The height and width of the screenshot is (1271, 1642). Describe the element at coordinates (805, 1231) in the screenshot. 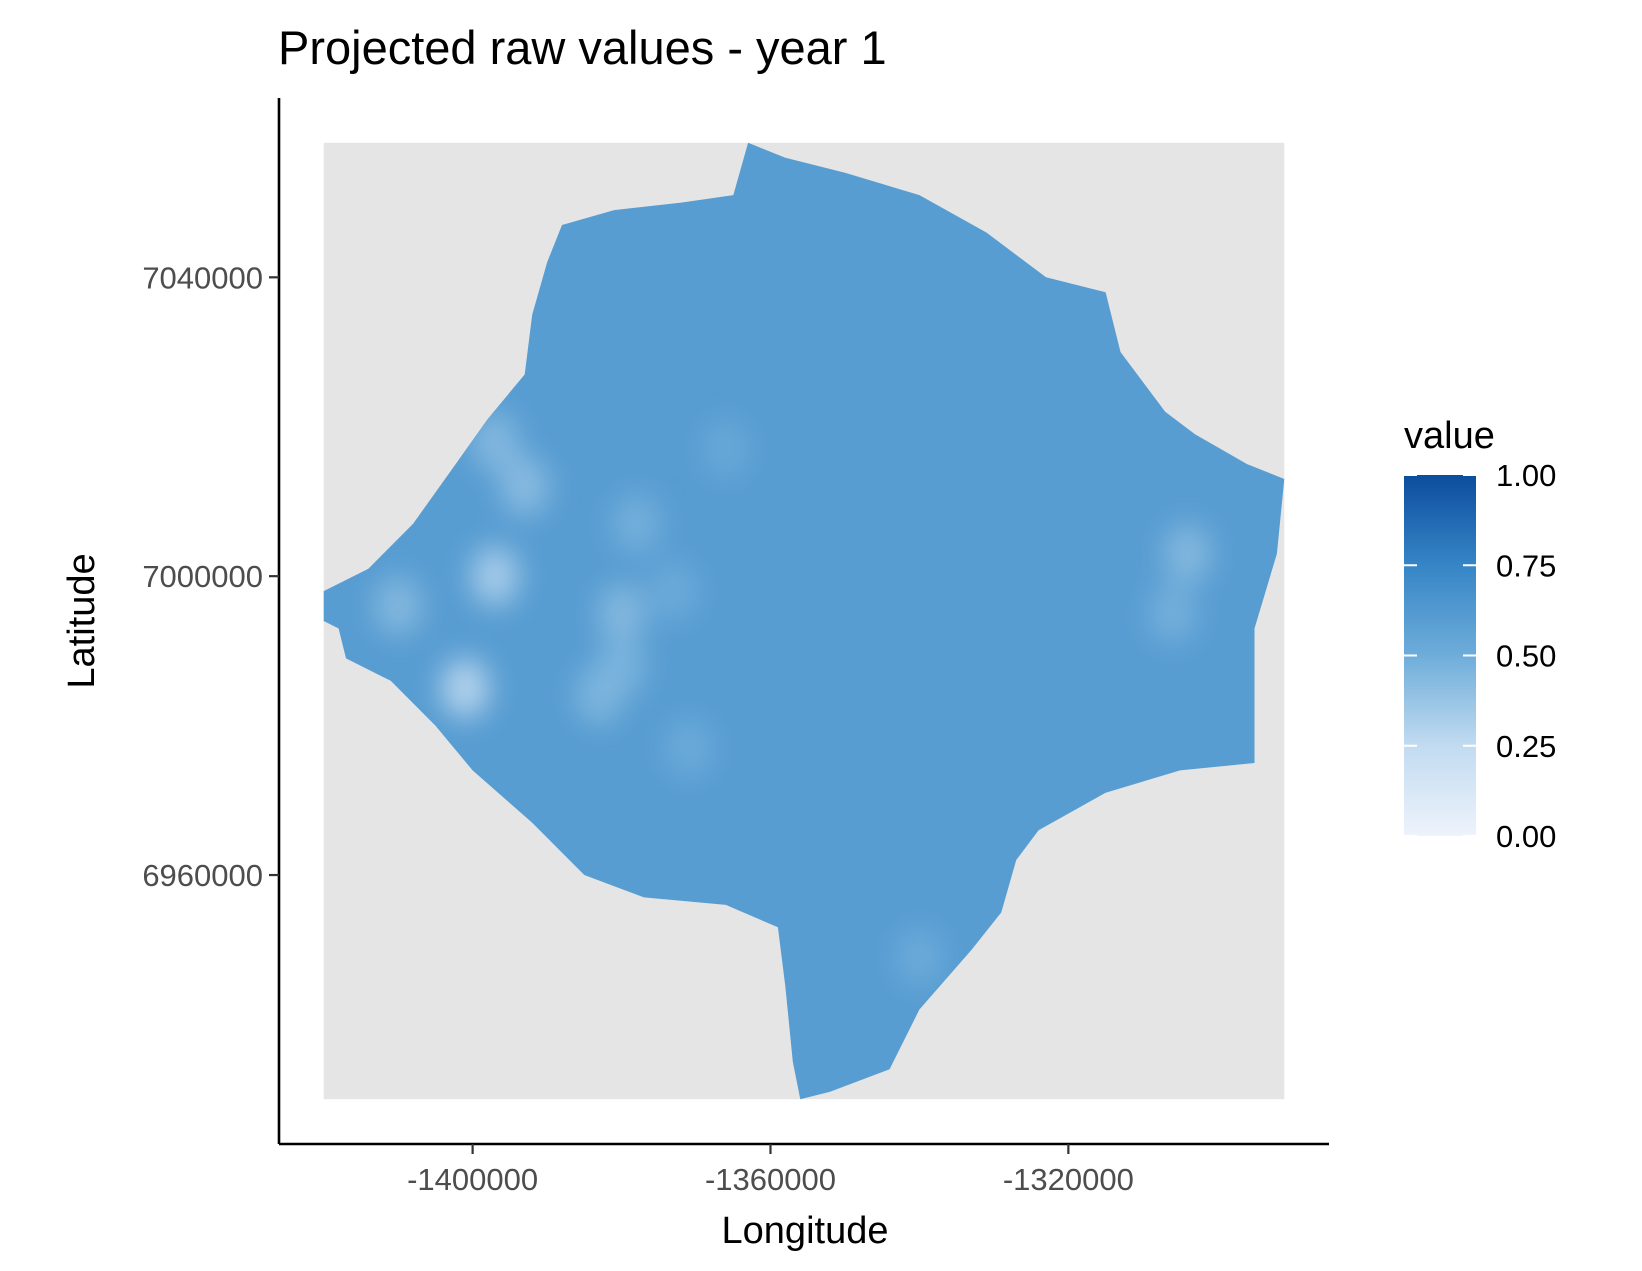

I see `x-axis-title: Longitude` at that location.